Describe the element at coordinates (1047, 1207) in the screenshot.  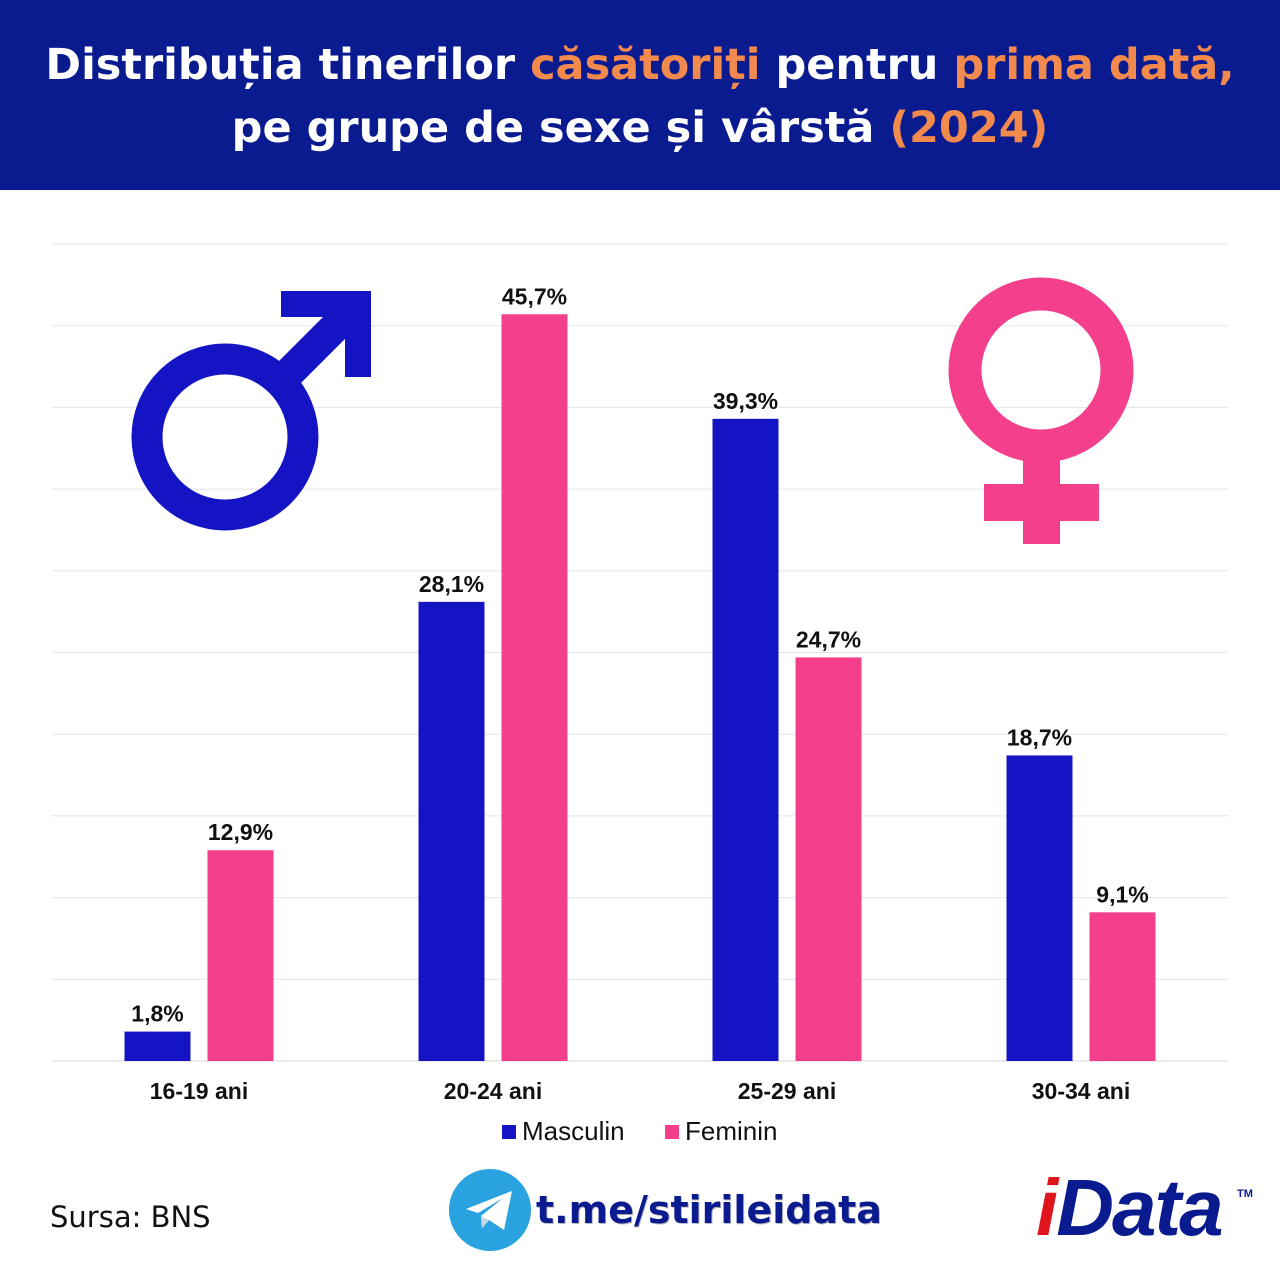
I see `logo-i: i` at that location.